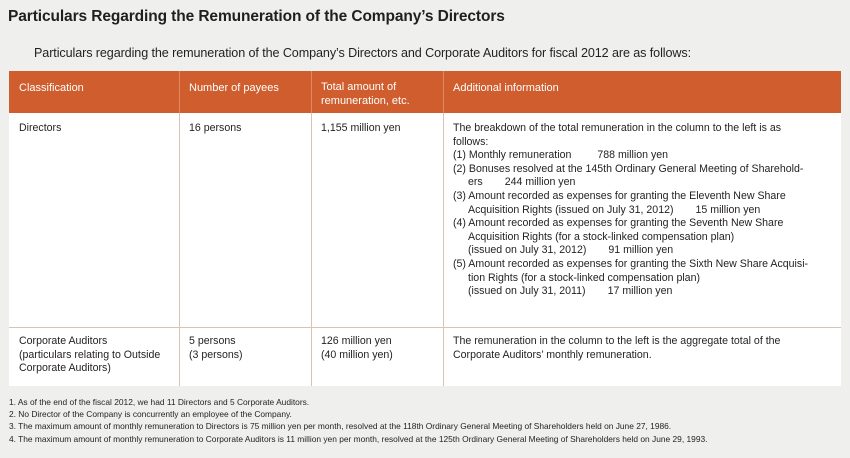 The image size is (850, 458). What do you see at coordinates (728, 209) in the screenshot?
I see `breakdown-value: 15 million yen` at bounding box center [728, 209].